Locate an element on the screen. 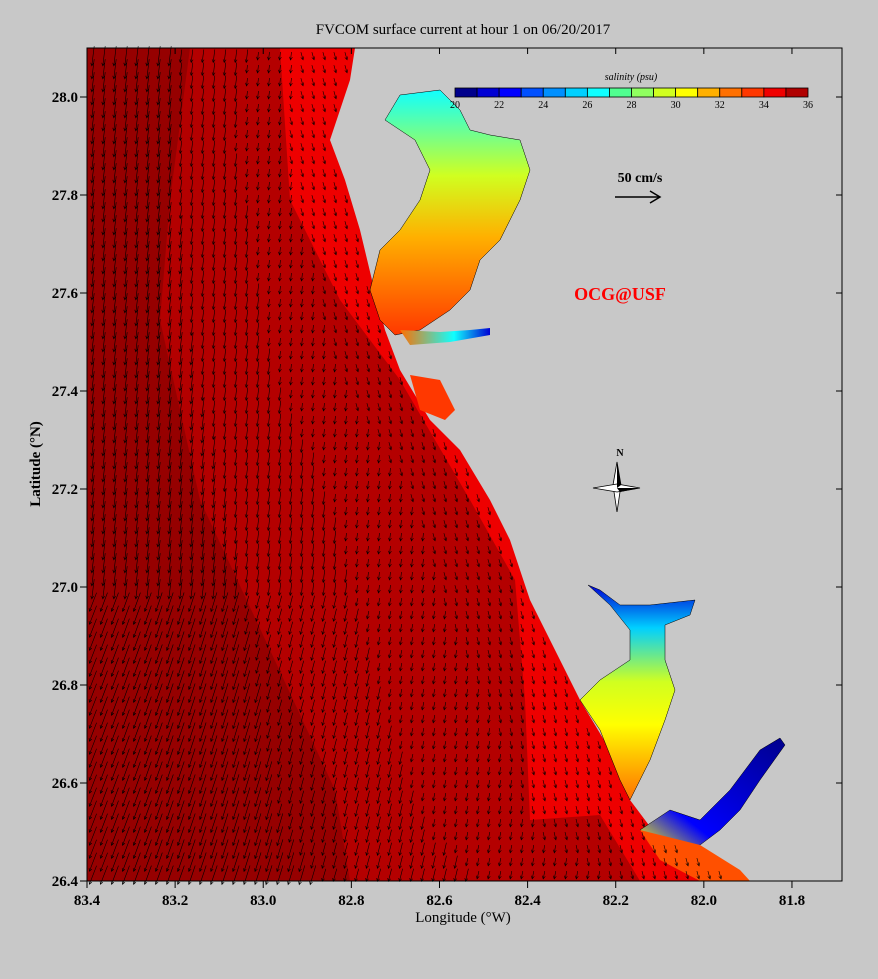 Image resolution: width=878 pixels, height=979 pixels. x-tick-label: 81.8 is located at coordinates (792, 901).